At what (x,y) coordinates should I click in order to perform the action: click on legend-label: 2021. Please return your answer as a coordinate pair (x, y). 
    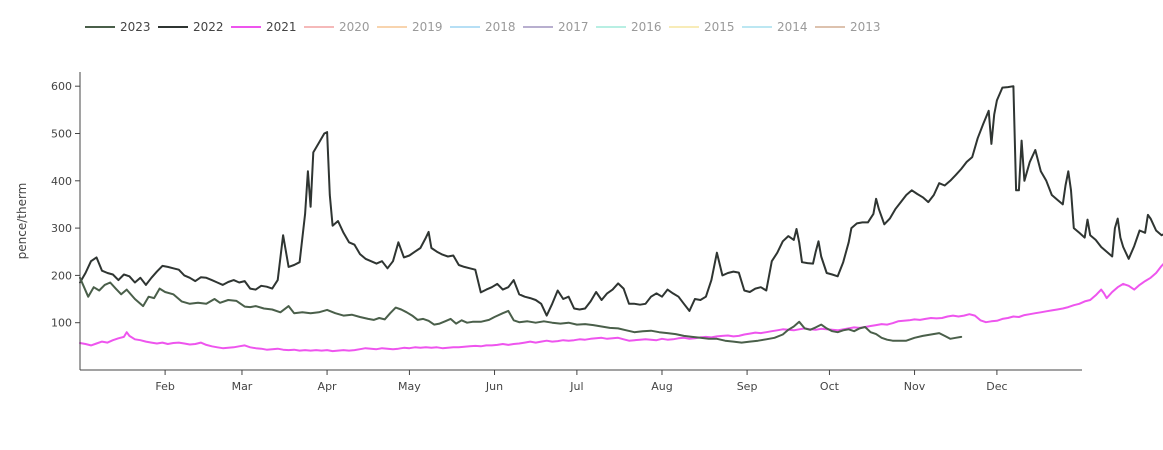
    Looking at the image, I should click on (281, 27).